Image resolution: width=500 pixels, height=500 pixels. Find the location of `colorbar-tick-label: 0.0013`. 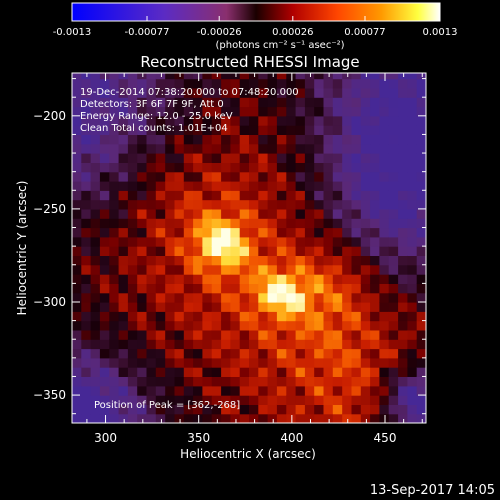

colorbar-tick-label: 0.0013 is located at coordinates (440, 32).